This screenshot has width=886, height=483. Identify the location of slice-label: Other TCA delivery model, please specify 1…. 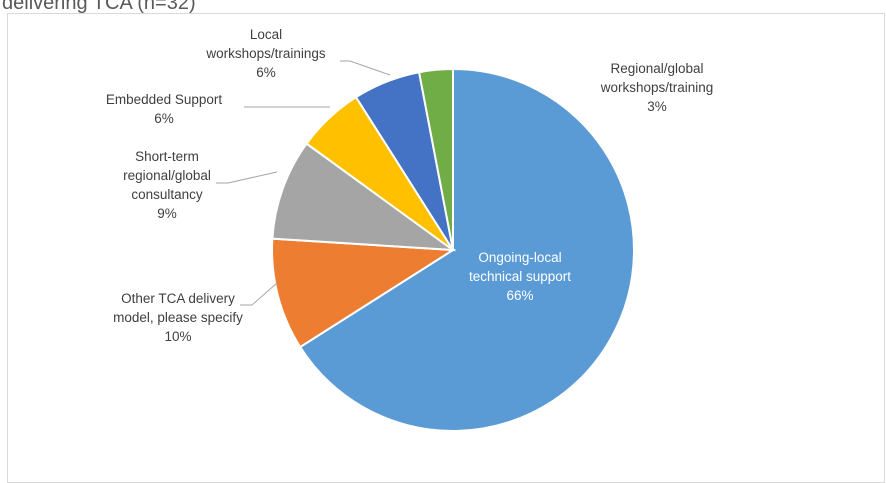
(178, 317).